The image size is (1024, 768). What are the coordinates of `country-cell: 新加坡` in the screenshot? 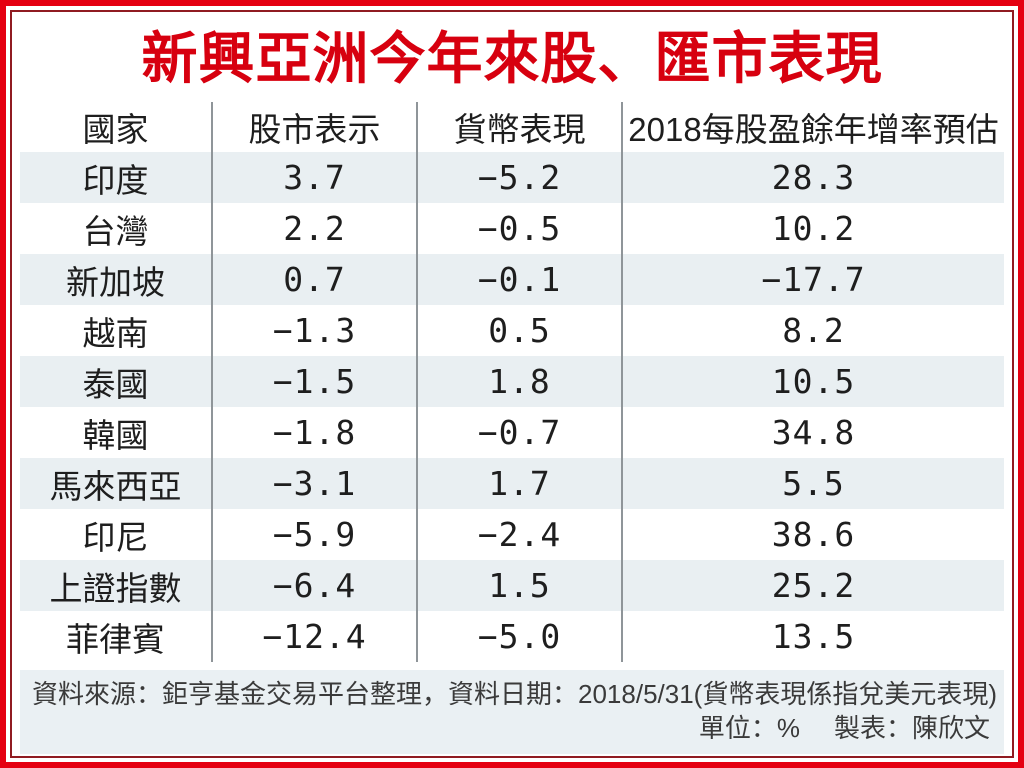 It's located at (116, 279).